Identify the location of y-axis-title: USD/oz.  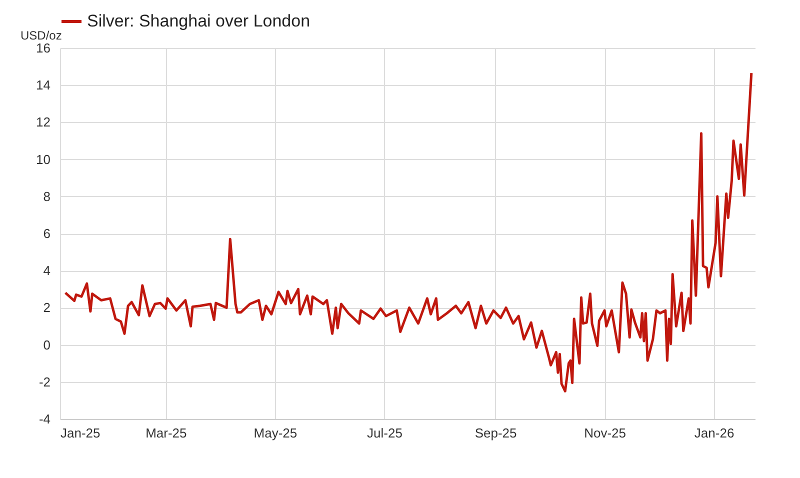
(41, 35).